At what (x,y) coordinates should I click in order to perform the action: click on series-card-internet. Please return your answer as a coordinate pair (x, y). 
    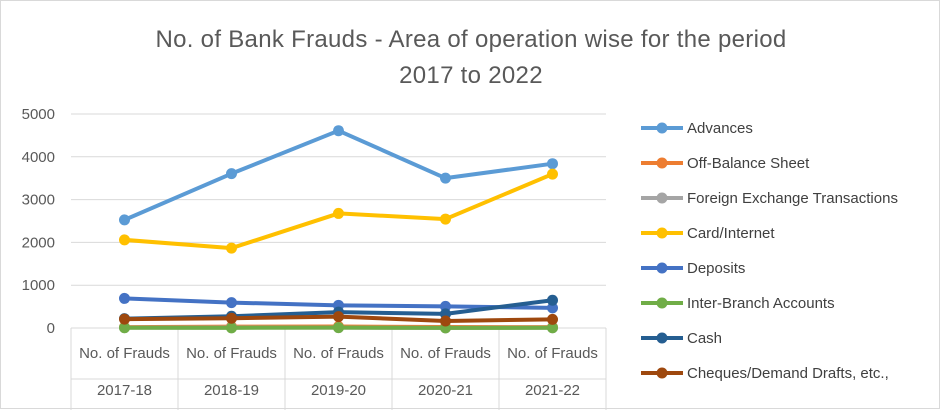
    Looking at the image, I should click on (338, 211).